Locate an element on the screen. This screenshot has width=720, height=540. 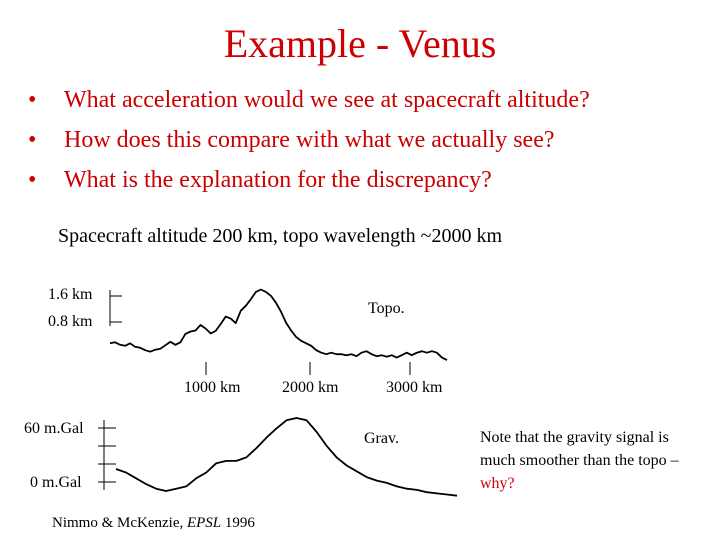
citation-authors: Nimmo & McKenzie, is located at coordinates (119, 523).